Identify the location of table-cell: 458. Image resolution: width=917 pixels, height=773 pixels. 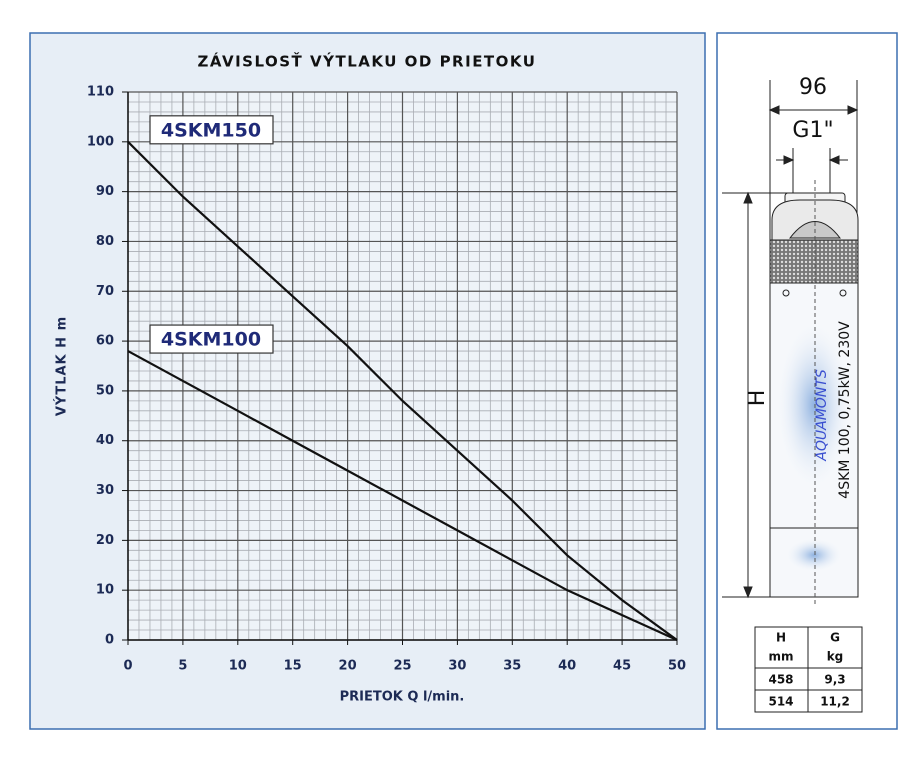
(780, 680).